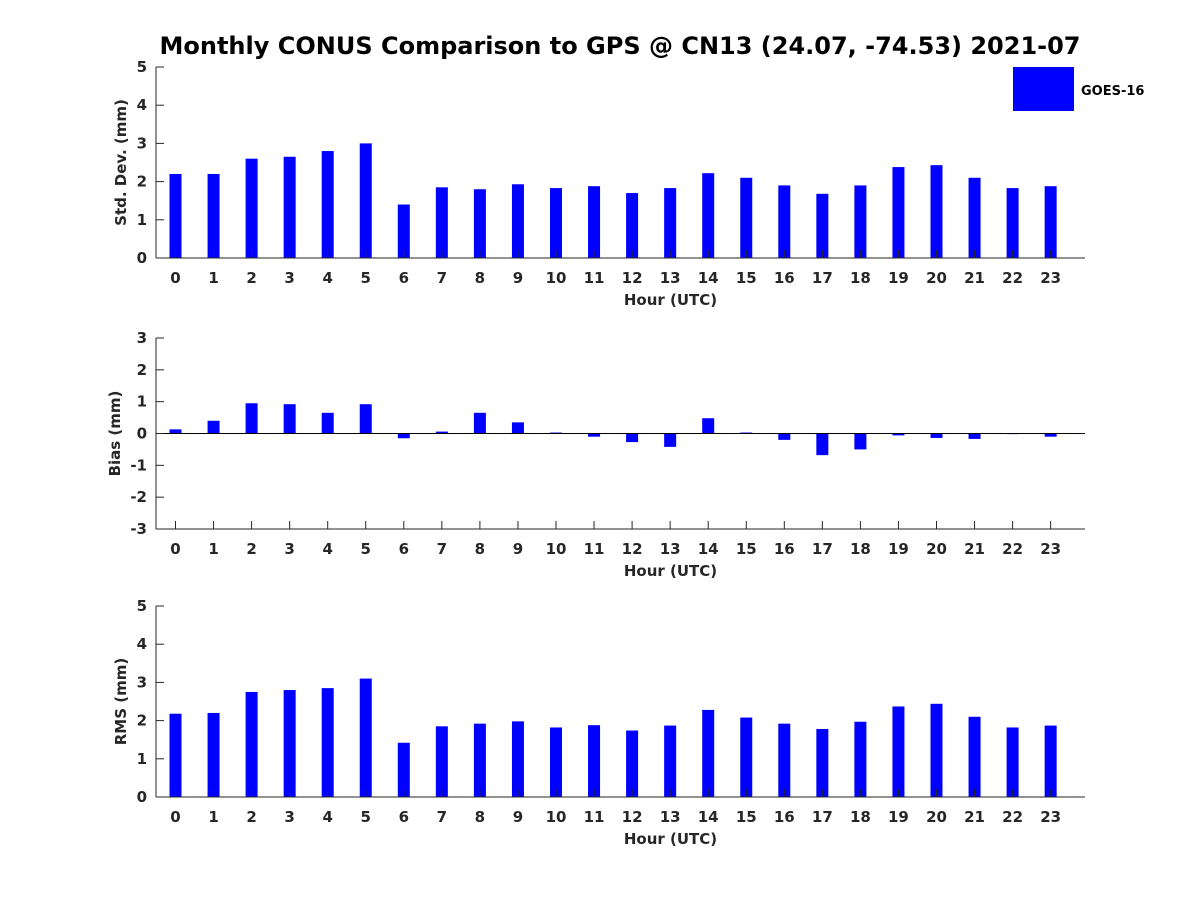  I want to click on legend: GOES-16, so click(1078, 89).